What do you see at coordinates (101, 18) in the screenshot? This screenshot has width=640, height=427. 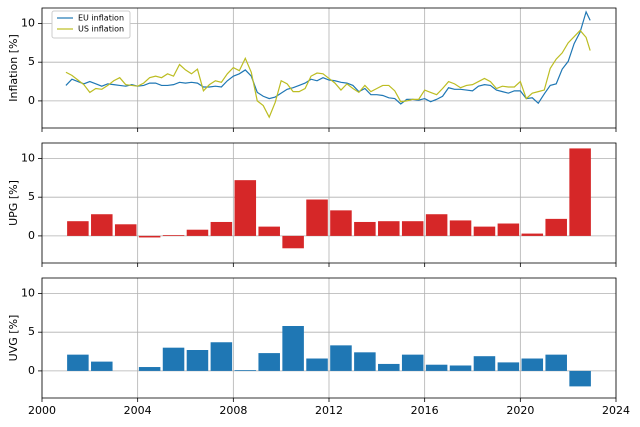 I see `legend-label: EU inflation` at bounding box center [101, 18].